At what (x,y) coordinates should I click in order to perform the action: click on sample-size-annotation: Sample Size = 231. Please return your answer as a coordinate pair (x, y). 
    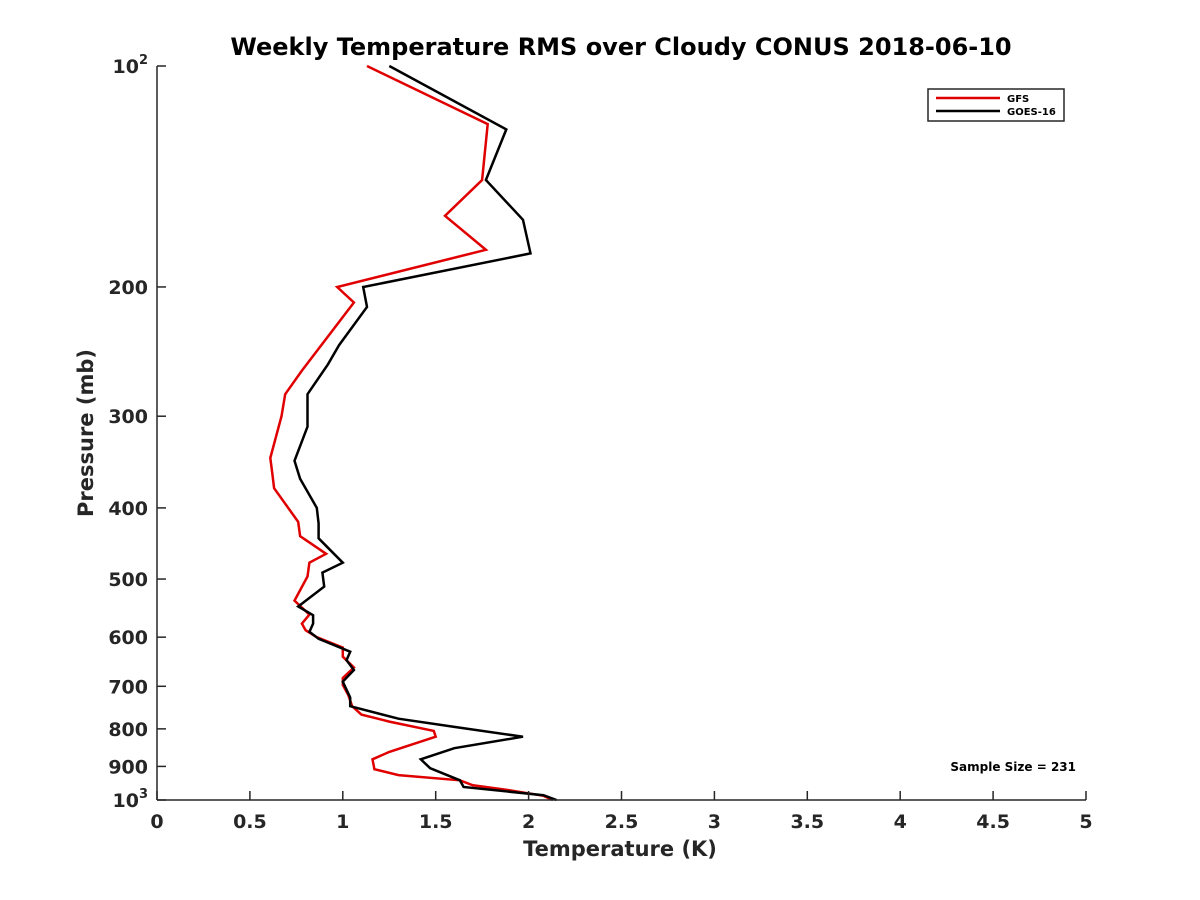
    Looking at the image, I should click on (1013, 767).